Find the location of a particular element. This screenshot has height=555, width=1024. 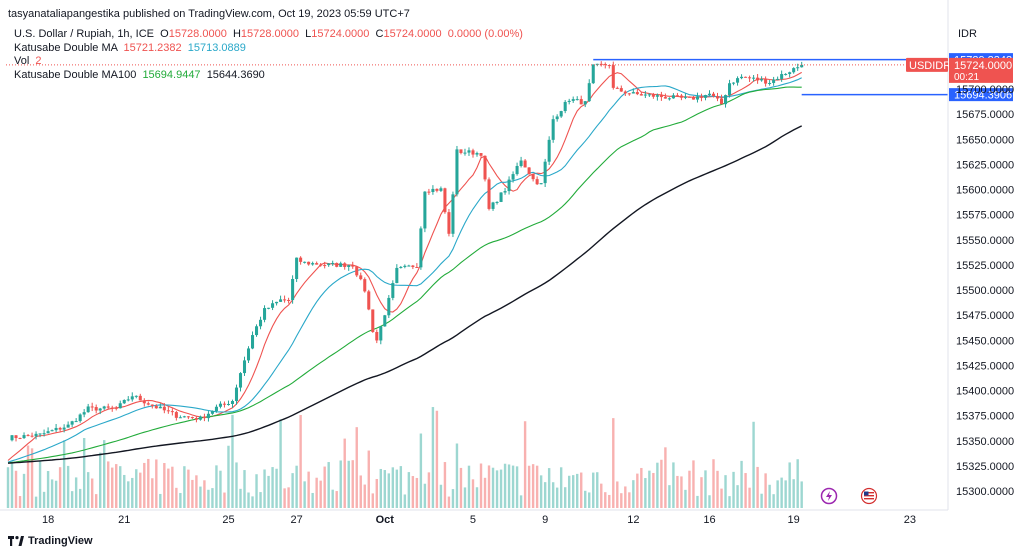

high-value: 15728.0000 is located at coordinates (270, 34).